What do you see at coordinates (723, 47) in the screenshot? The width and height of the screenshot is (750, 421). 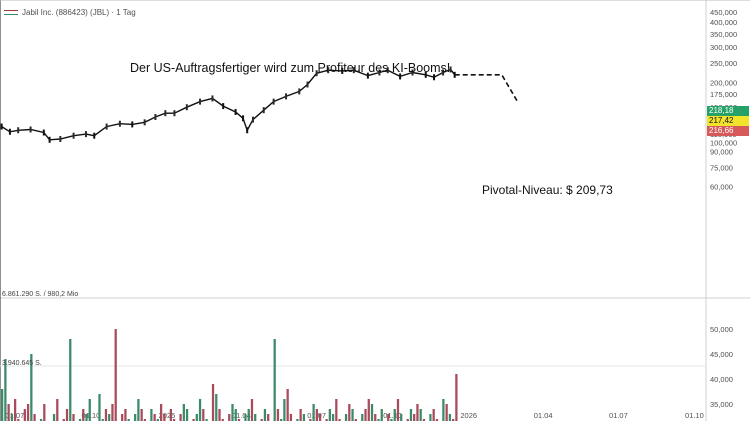 I see `y-tick-label: 300,000` at bounding box center [723, 47].